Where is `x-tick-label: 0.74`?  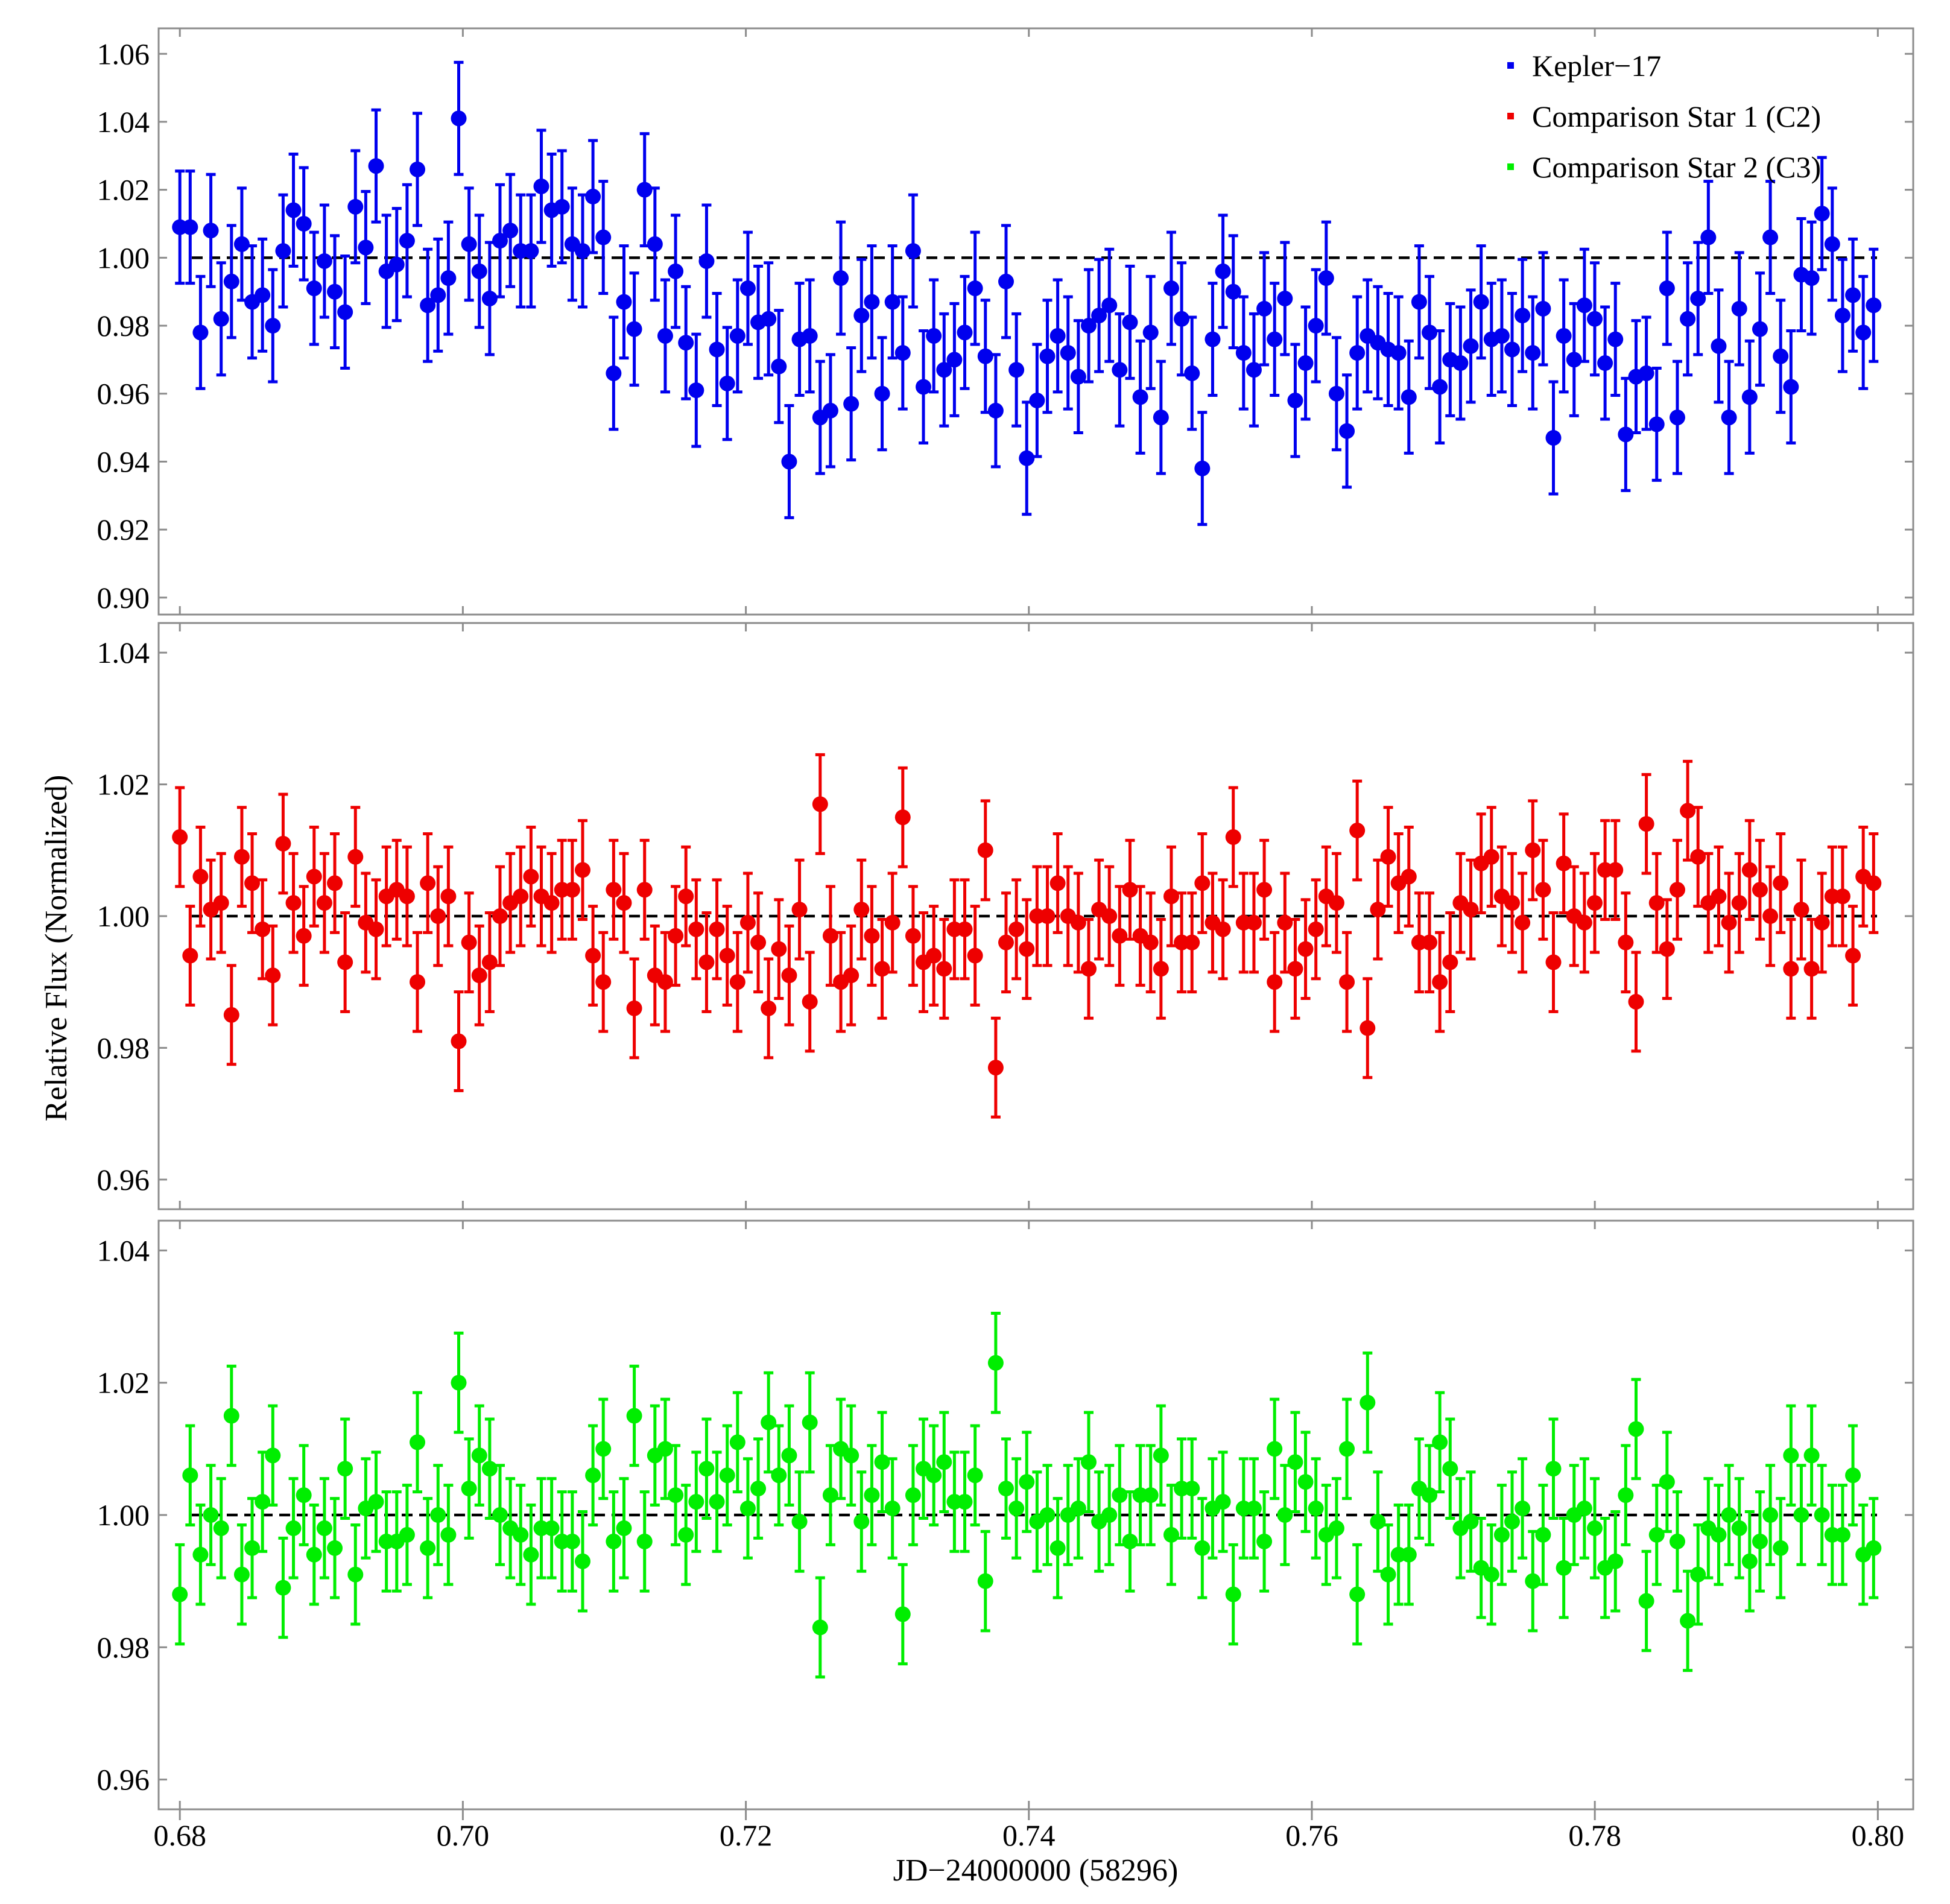 x-tick-label: 0.74 is located at coordinates (1029, 1835).